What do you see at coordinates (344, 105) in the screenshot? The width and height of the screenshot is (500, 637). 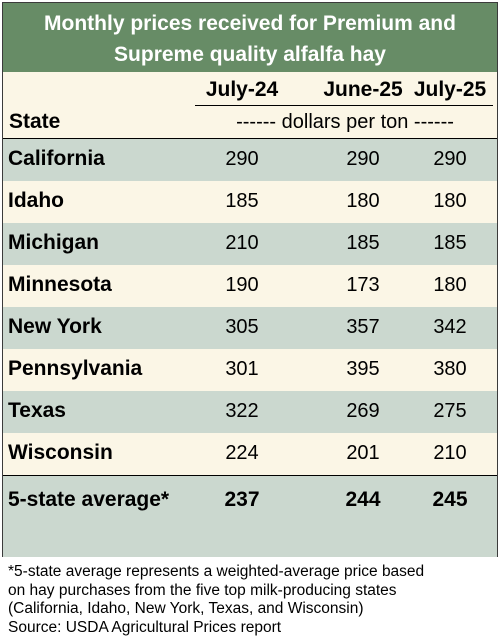 I see `column-header-rule` at bounding box center [344, 105].